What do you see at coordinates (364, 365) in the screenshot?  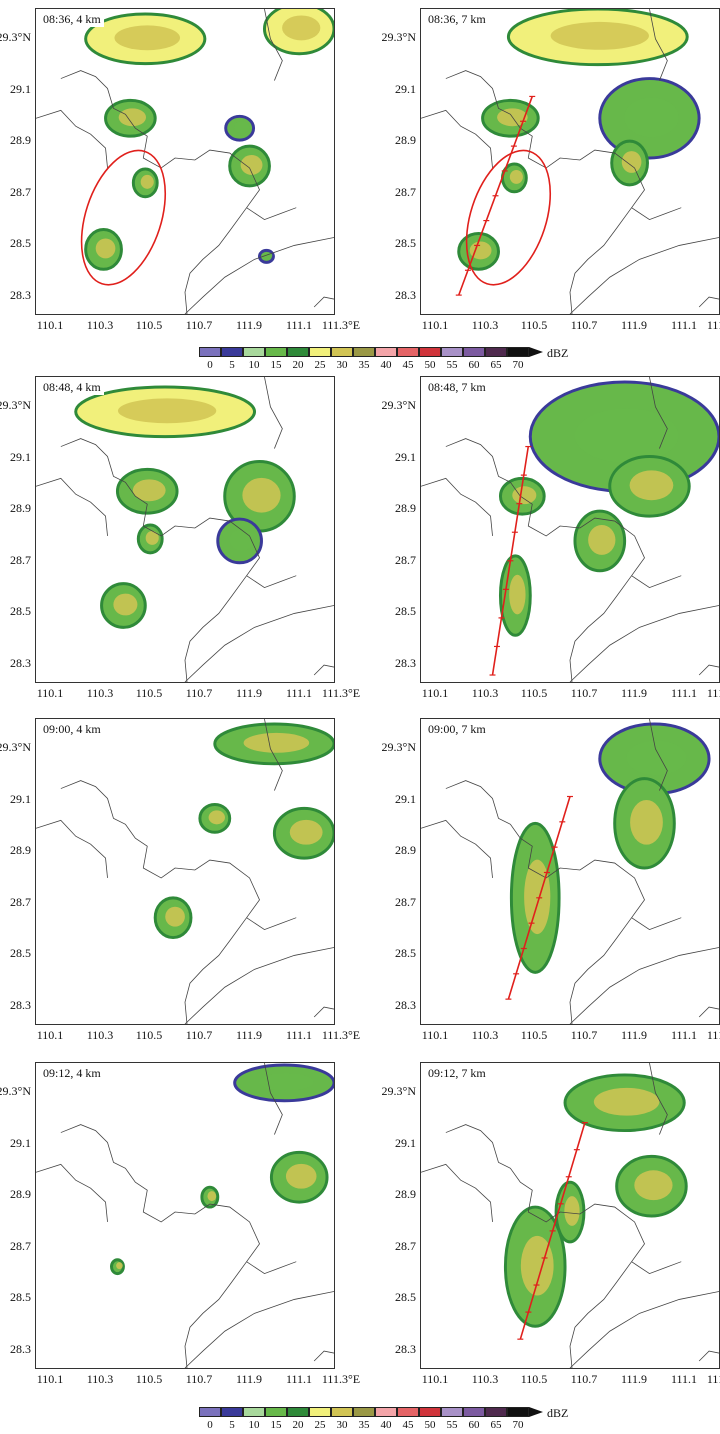 I see `colorbar-tick-label: 35` at bounding box center [364, 365].